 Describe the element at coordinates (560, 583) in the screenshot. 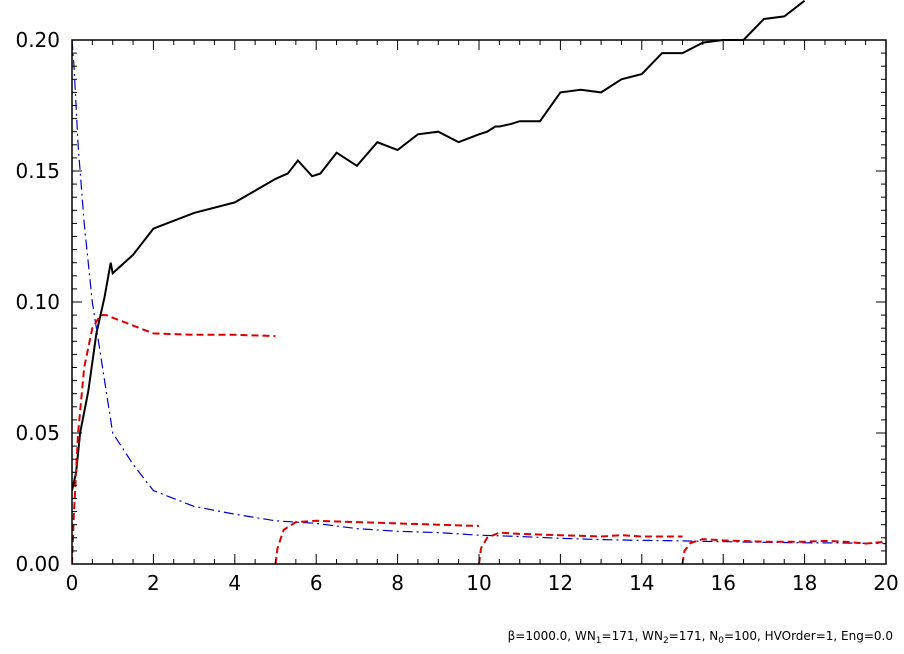

I see `x-tick-label: 12` at that location.